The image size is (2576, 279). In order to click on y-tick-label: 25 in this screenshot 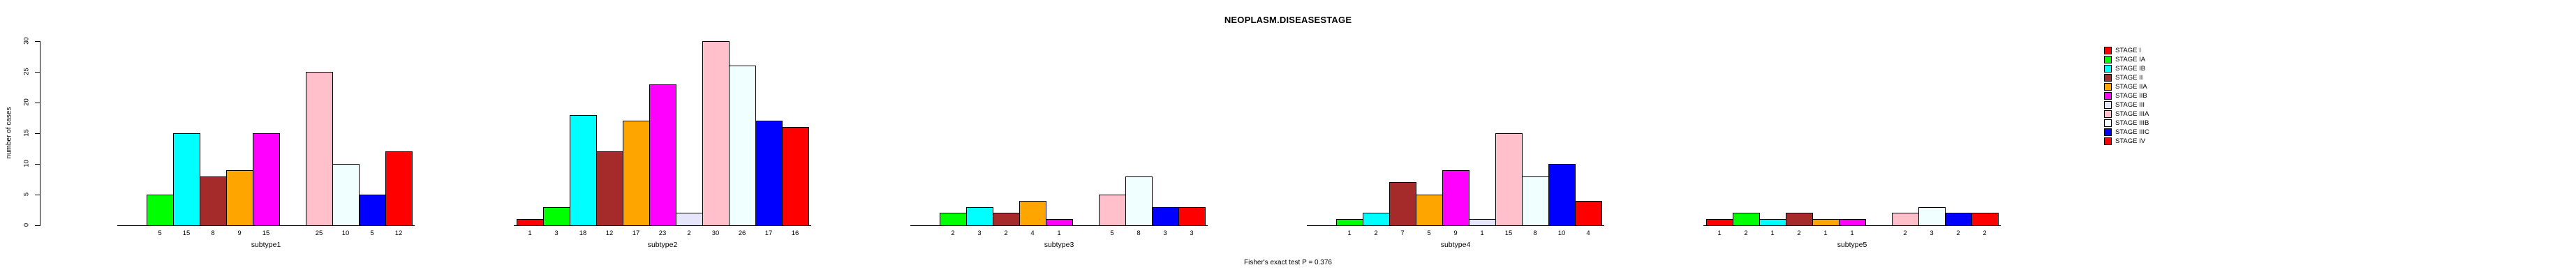, I will do `click(26, 71)`.